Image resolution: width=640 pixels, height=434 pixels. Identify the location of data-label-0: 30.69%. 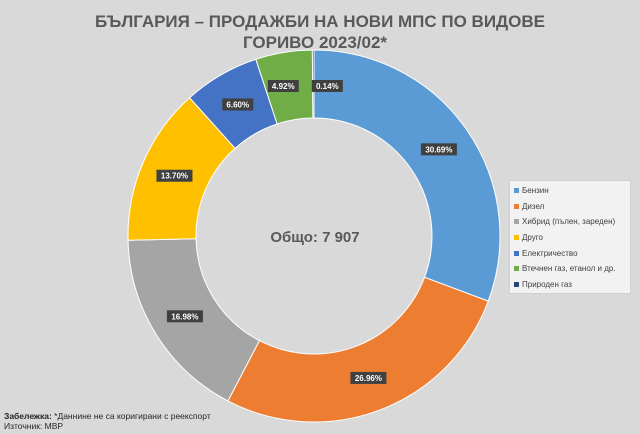
(438, 149).